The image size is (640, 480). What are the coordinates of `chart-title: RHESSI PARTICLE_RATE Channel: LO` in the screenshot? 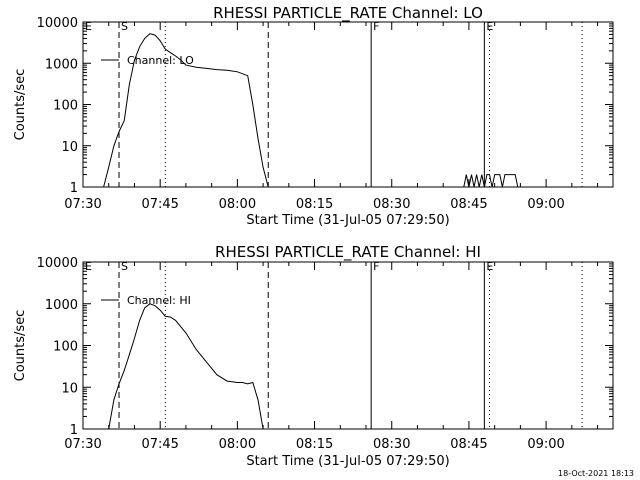 It's located at (348, 13).